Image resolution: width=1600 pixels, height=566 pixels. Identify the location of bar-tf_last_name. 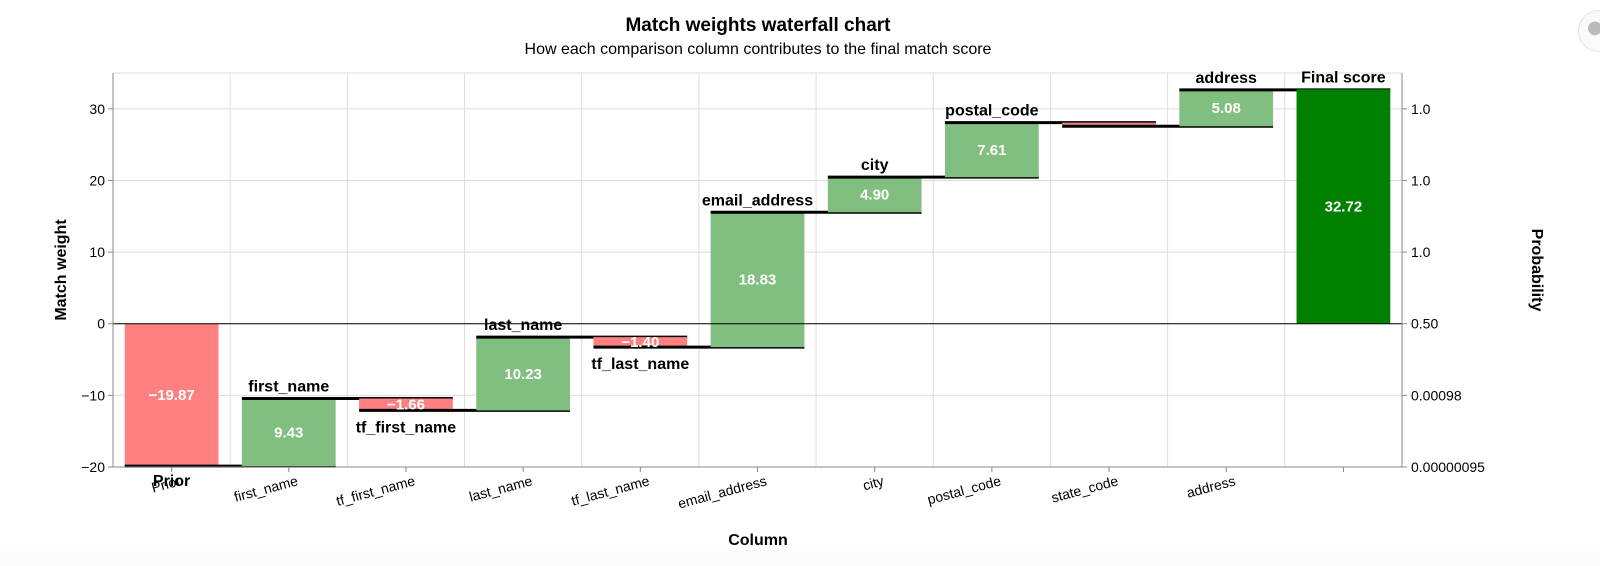
(640, 342).